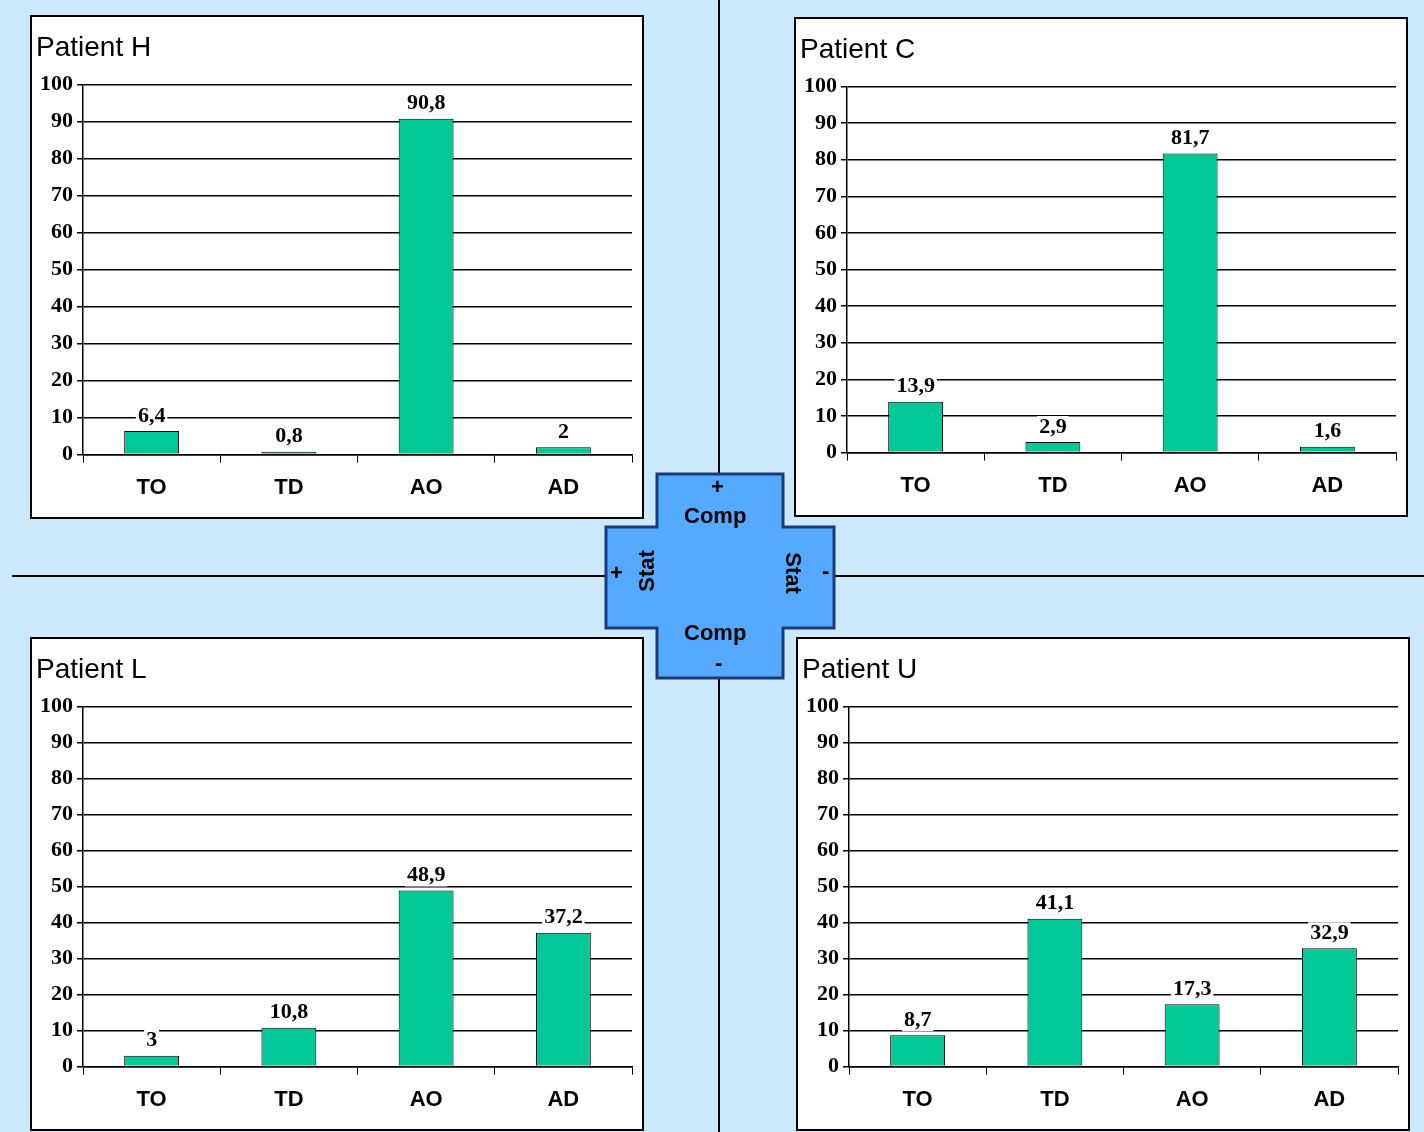 The height and width of the screenshot is (1132, 1424). What do you see at coordinates (289, 1011) in the screenshot?
I see `data-label: 10,8` at bounding box center [289, 1011].